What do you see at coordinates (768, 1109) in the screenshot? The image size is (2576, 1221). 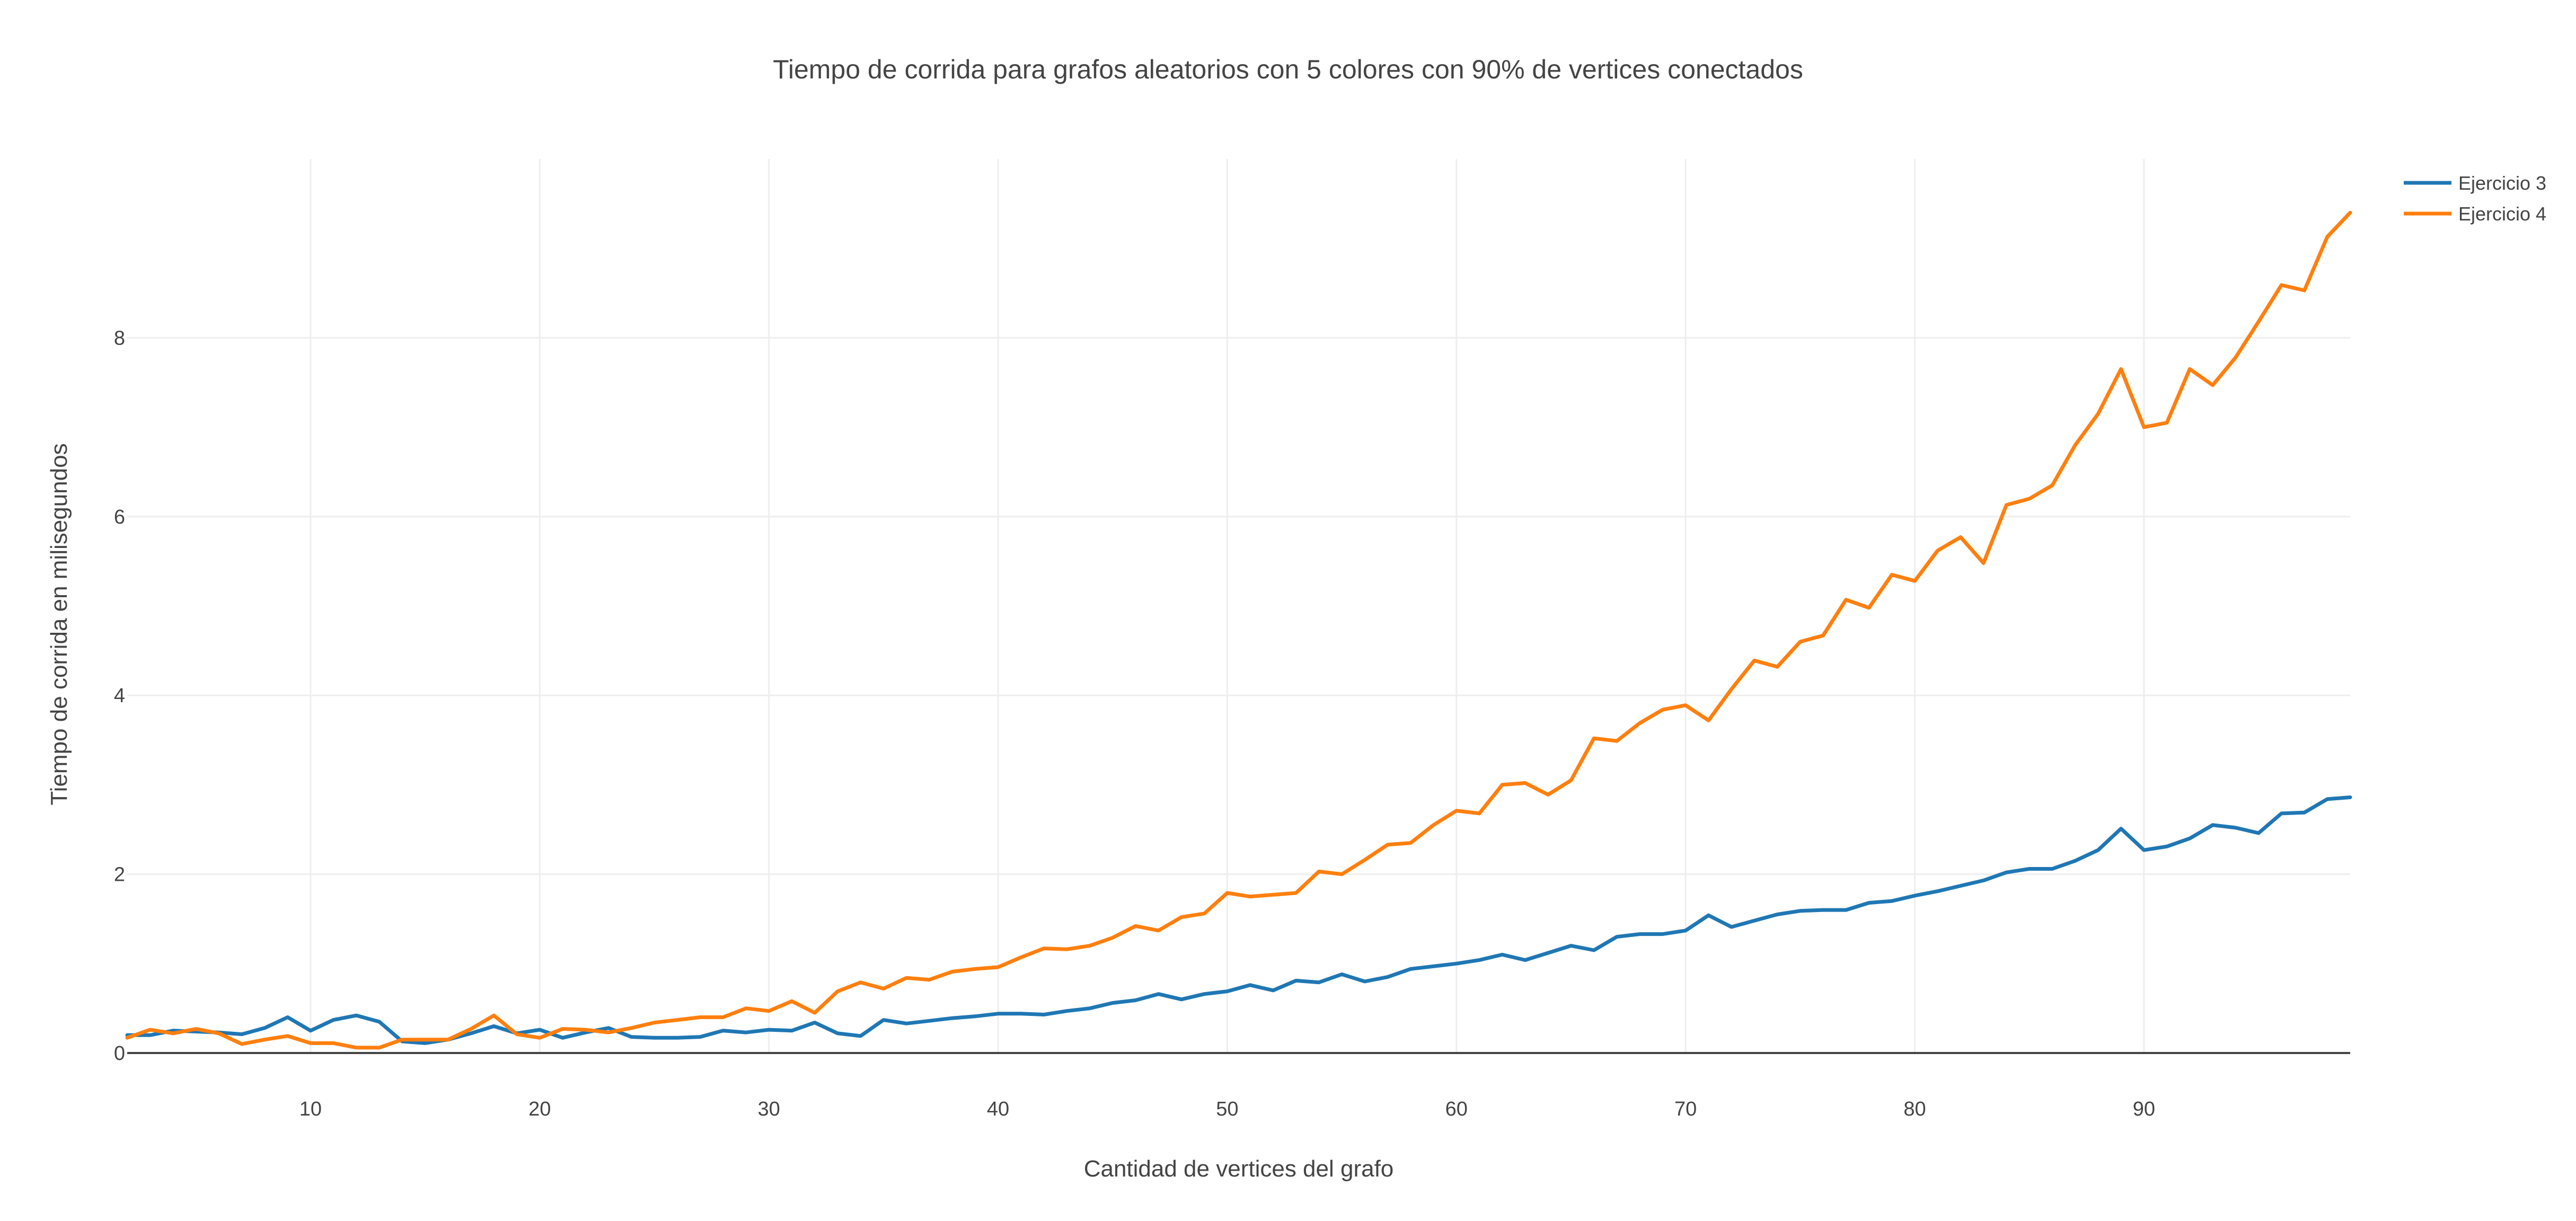 I see `x-tick-label: 30` at bounding box center [768, 1109].